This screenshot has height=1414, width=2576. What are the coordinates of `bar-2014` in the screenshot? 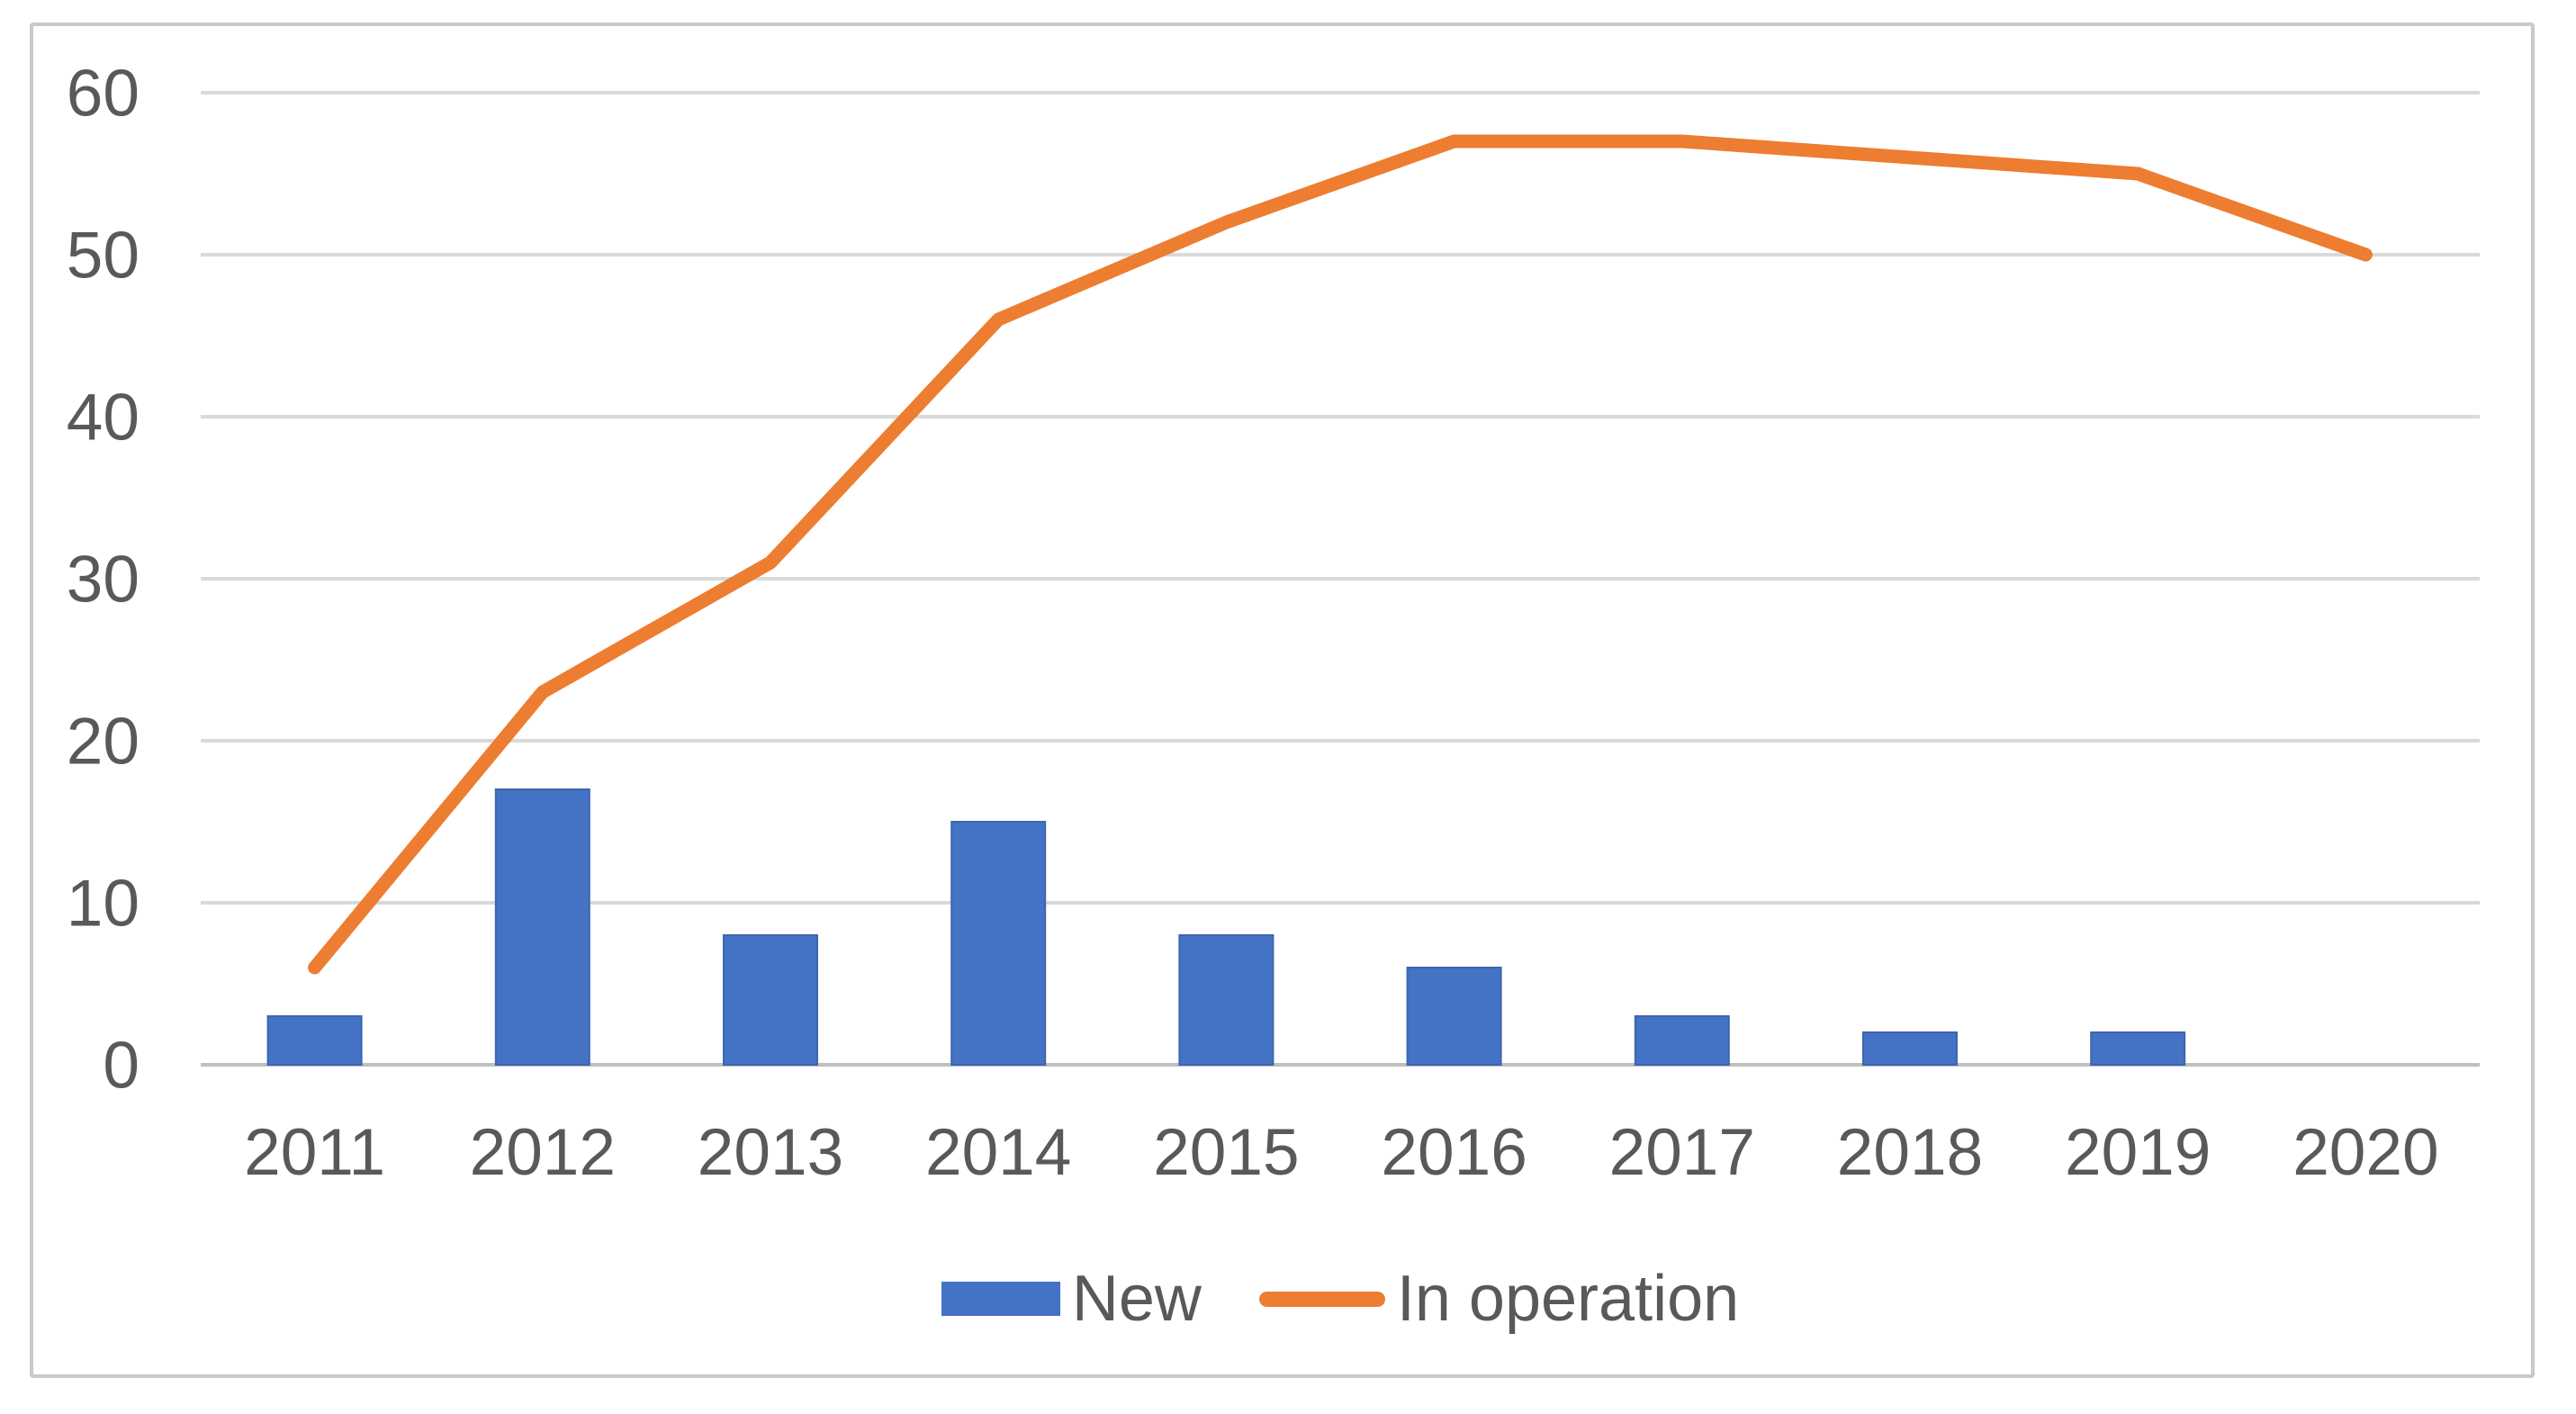 It's located at (998, 943).